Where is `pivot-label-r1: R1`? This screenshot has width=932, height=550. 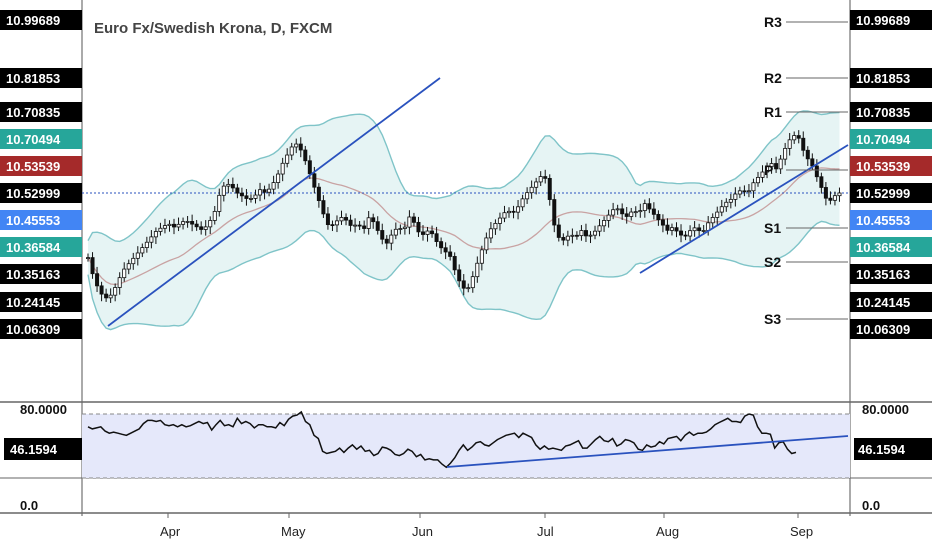
pivot-label-r1: R1 is located at coordinates (773, 112).